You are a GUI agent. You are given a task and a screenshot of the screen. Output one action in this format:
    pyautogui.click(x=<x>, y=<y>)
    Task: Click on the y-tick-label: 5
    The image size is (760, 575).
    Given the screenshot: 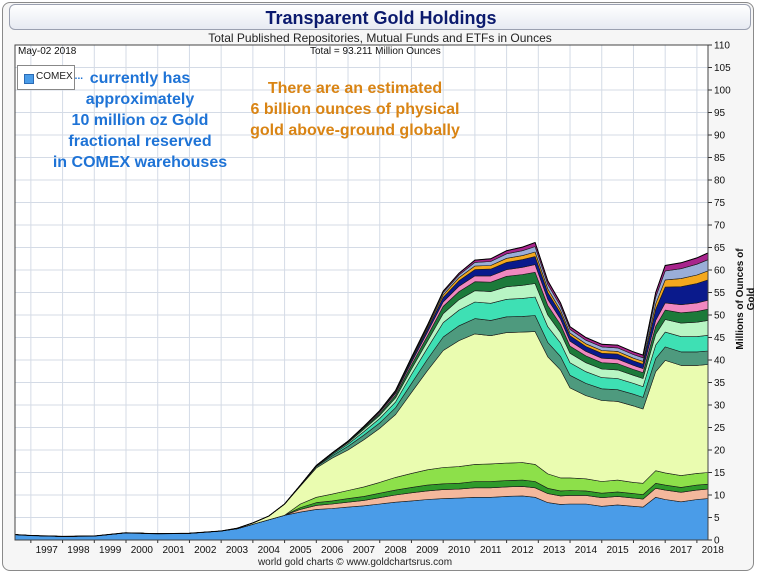 What is the action you would take?
    pyautogui.click(x=717, y=518)
    